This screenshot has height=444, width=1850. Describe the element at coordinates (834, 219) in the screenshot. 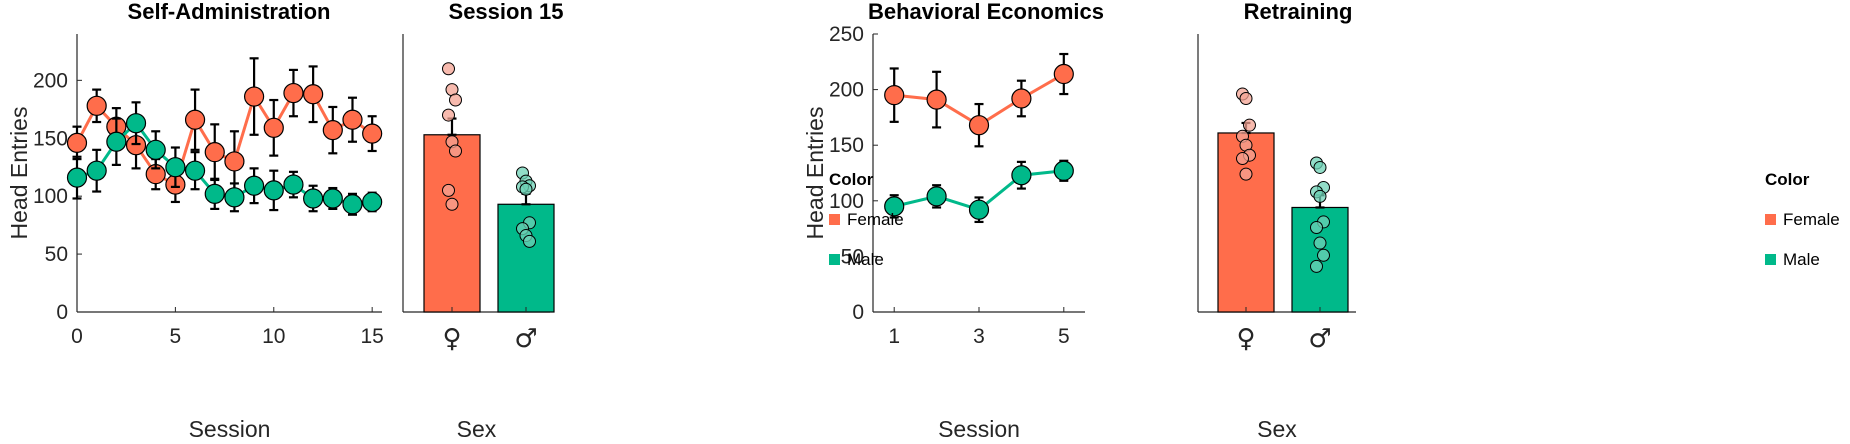

I see `legend-swatch-female` at that location.